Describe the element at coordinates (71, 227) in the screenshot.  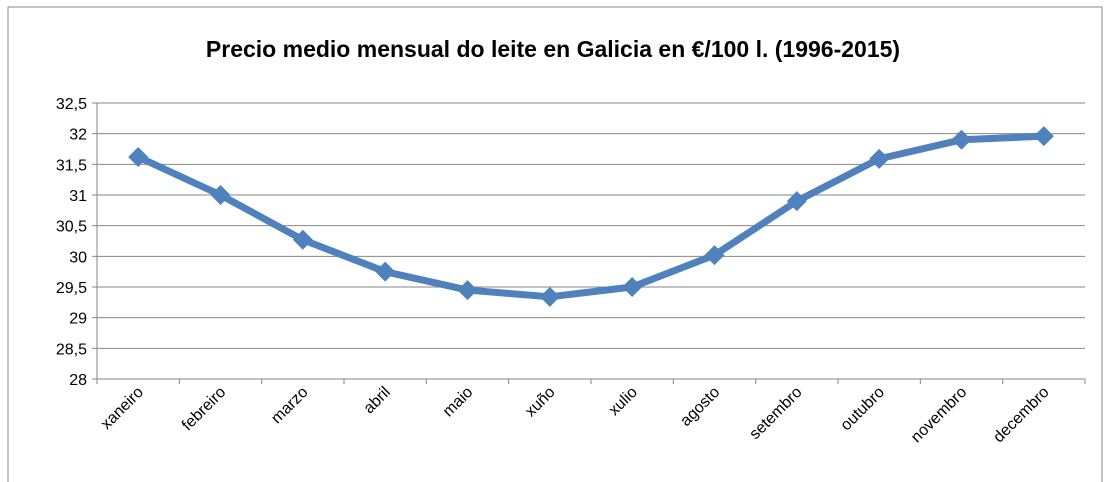
I see `y-tick-label: 30,5` at that location.